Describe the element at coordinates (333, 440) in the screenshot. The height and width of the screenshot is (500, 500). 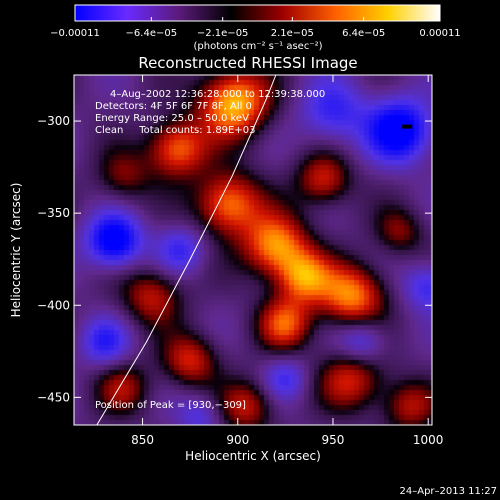
I see `x-tick-label: 950` at that location.